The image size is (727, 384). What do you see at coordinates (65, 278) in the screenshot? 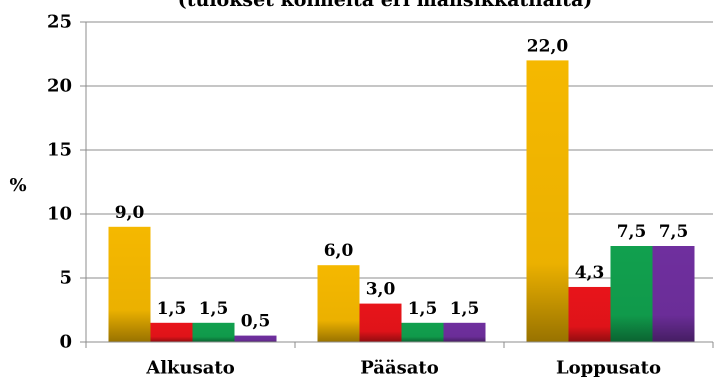
I see `y-tick-label: 5` at bounding box center [65, 278].